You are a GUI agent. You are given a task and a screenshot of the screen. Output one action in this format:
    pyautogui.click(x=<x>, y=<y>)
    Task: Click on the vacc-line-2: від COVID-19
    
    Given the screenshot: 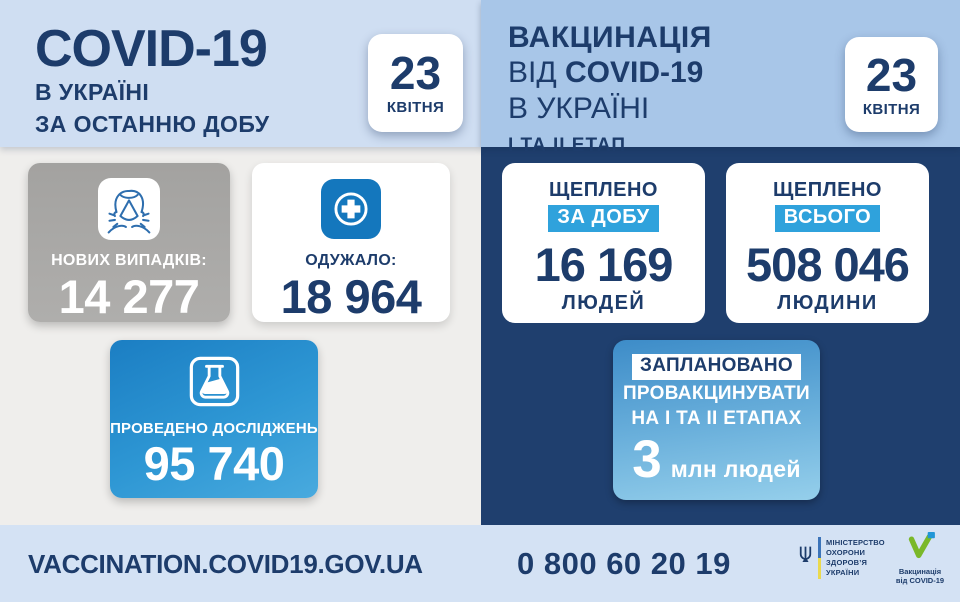 What is the action you would take?
    pyautogui.click(x=920, y=580)
    